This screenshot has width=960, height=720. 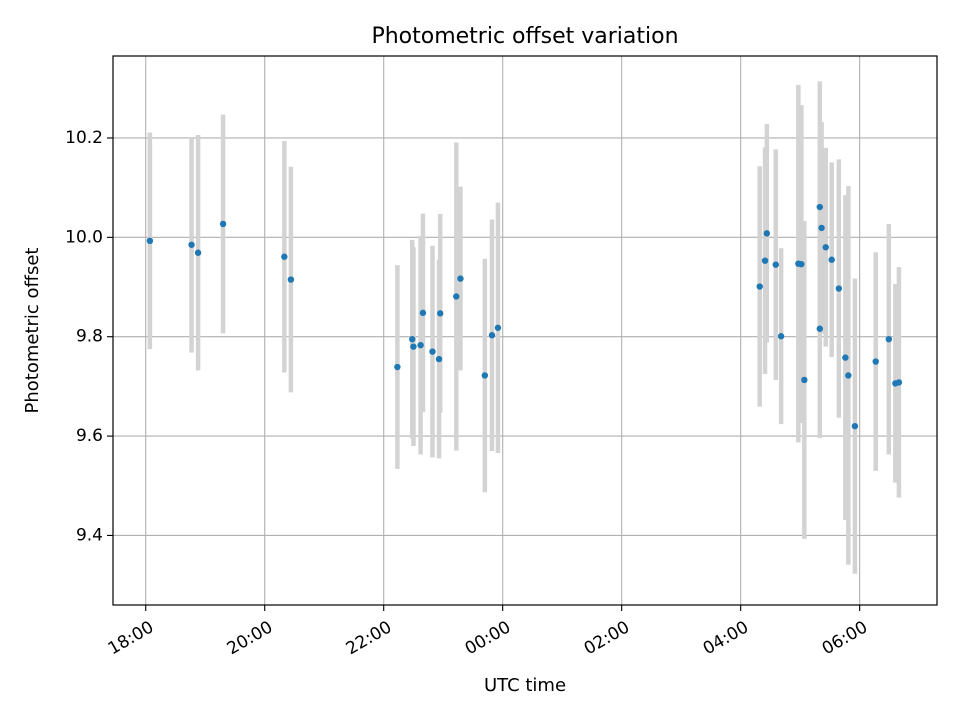 I want to click on y-axis-label: Photometric offset, so click(x=32, y=331).